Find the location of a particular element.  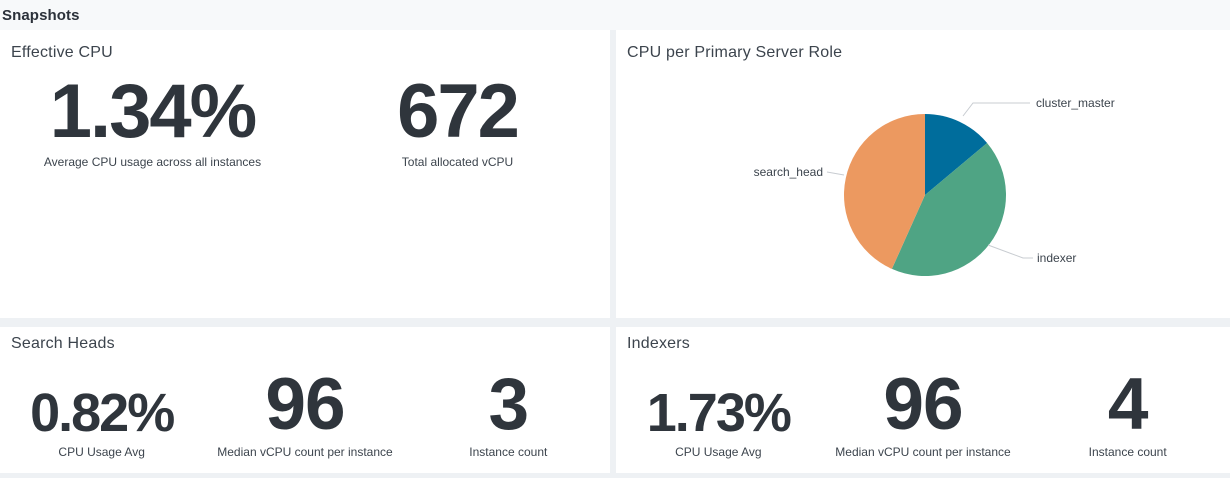

single-value-idx-median-vcpu: 96 Median vCPU count per instance is located at coordinates (923, 411).